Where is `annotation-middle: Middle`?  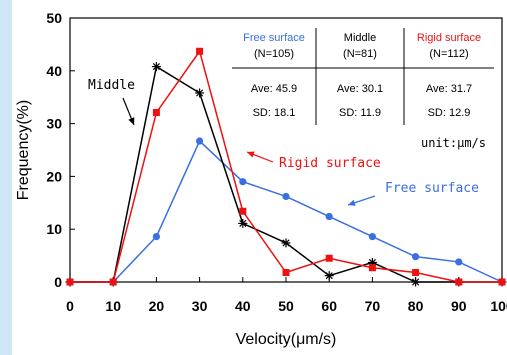 annotation-middle: Middle is located at coordinates (111, 85).